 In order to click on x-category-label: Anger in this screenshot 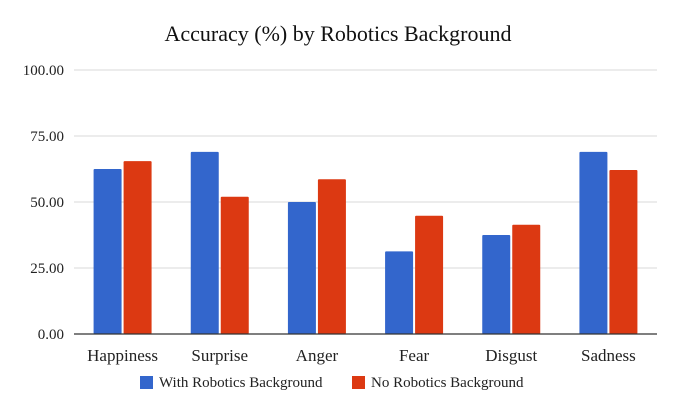, I will do `click(317, 355)`.